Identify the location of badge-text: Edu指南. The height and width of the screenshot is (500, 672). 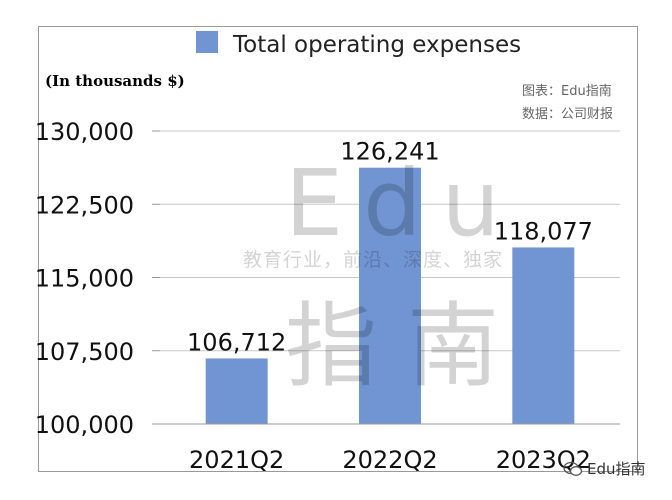
(616, 469).